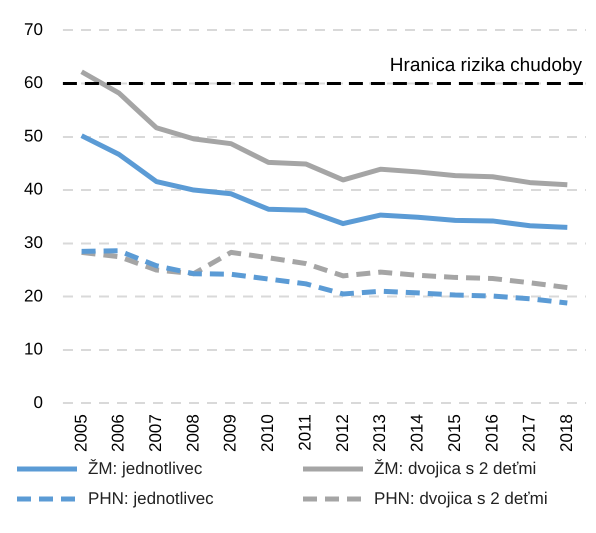  What do you see at coordinates (230, 433) in the screenshot?
I see `x-tick-label: 2009` at bounding box center [230, 433].